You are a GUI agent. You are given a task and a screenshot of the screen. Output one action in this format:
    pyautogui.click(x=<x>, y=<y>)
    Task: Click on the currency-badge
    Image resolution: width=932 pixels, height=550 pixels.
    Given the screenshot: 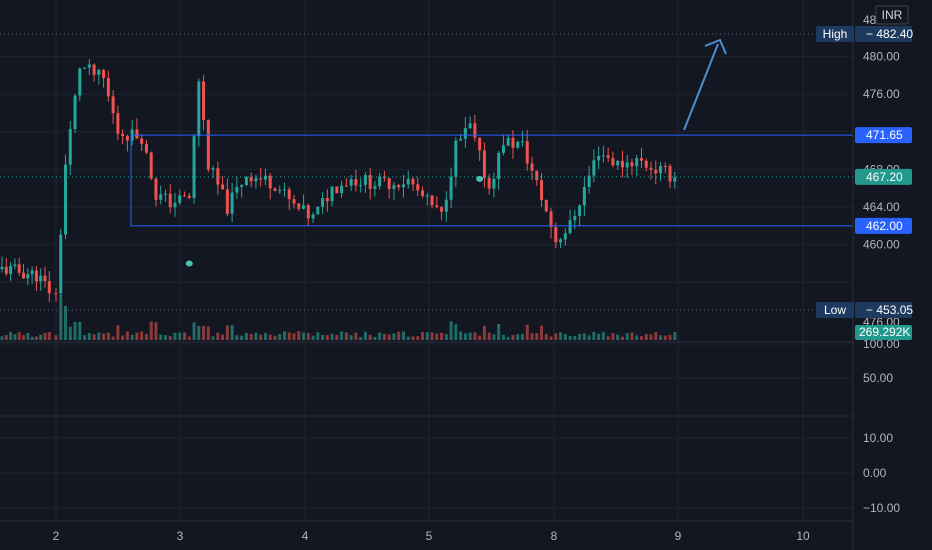 What is the action you would take?
    pyautogui.click(x=892, y=15)
    